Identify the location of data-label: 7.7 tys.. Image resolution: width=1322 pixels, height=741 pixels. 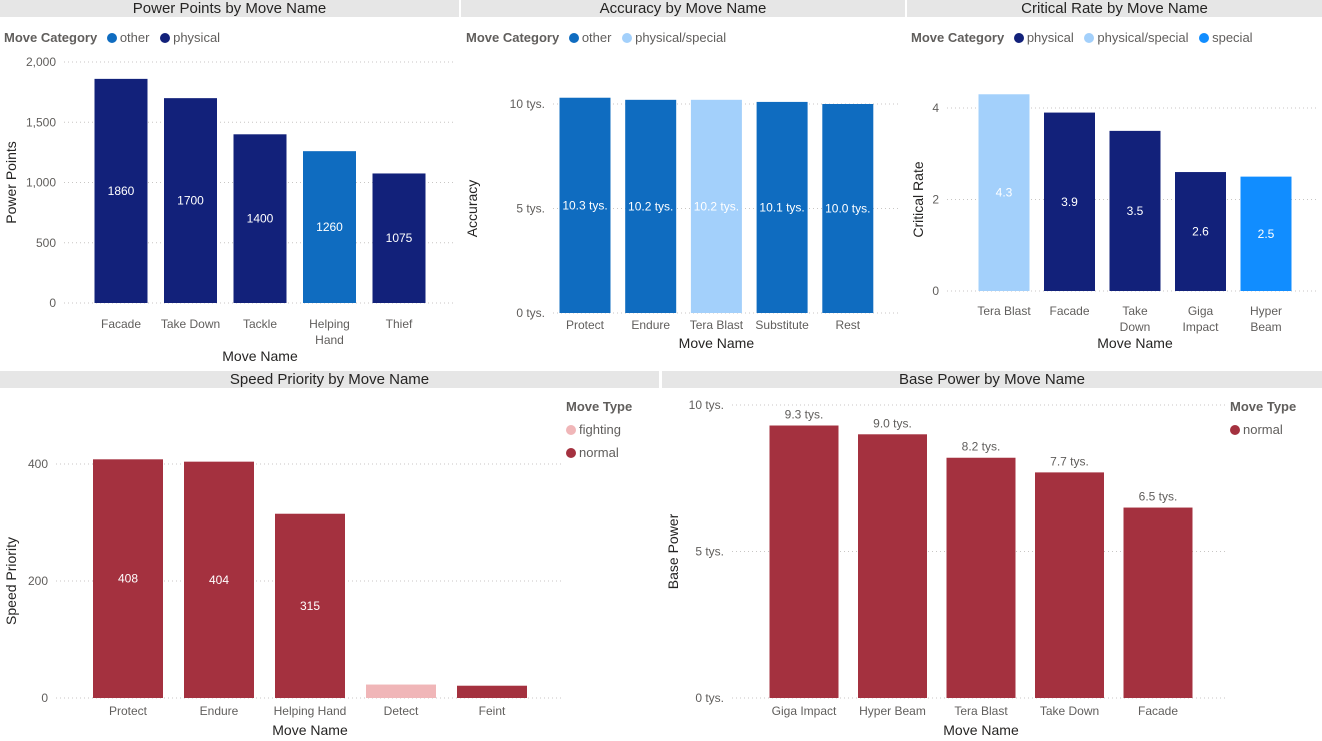
(1069, 461).